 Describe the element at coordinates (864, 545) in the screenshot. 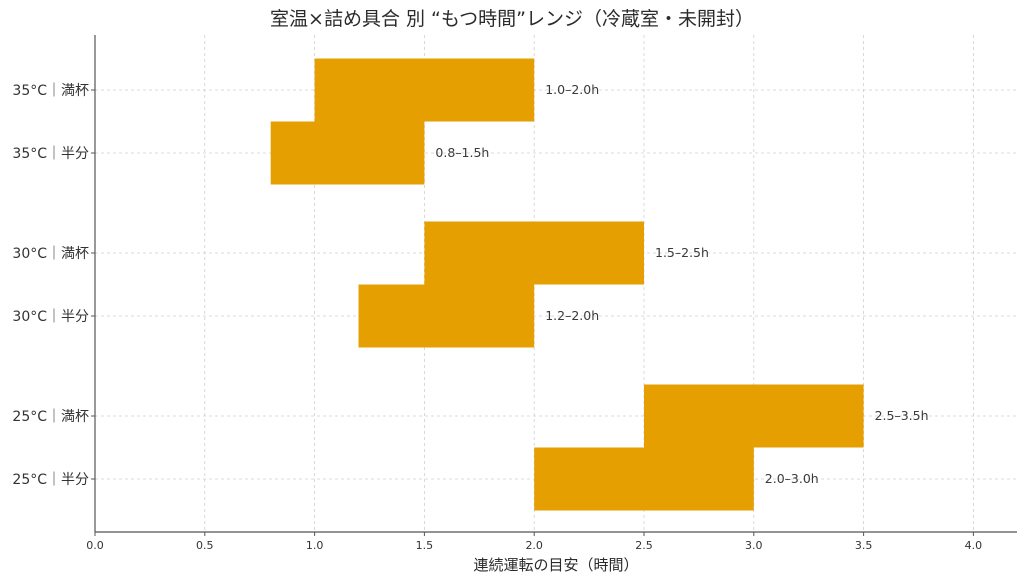

I see `x-tick-label: 3.5` at that location.